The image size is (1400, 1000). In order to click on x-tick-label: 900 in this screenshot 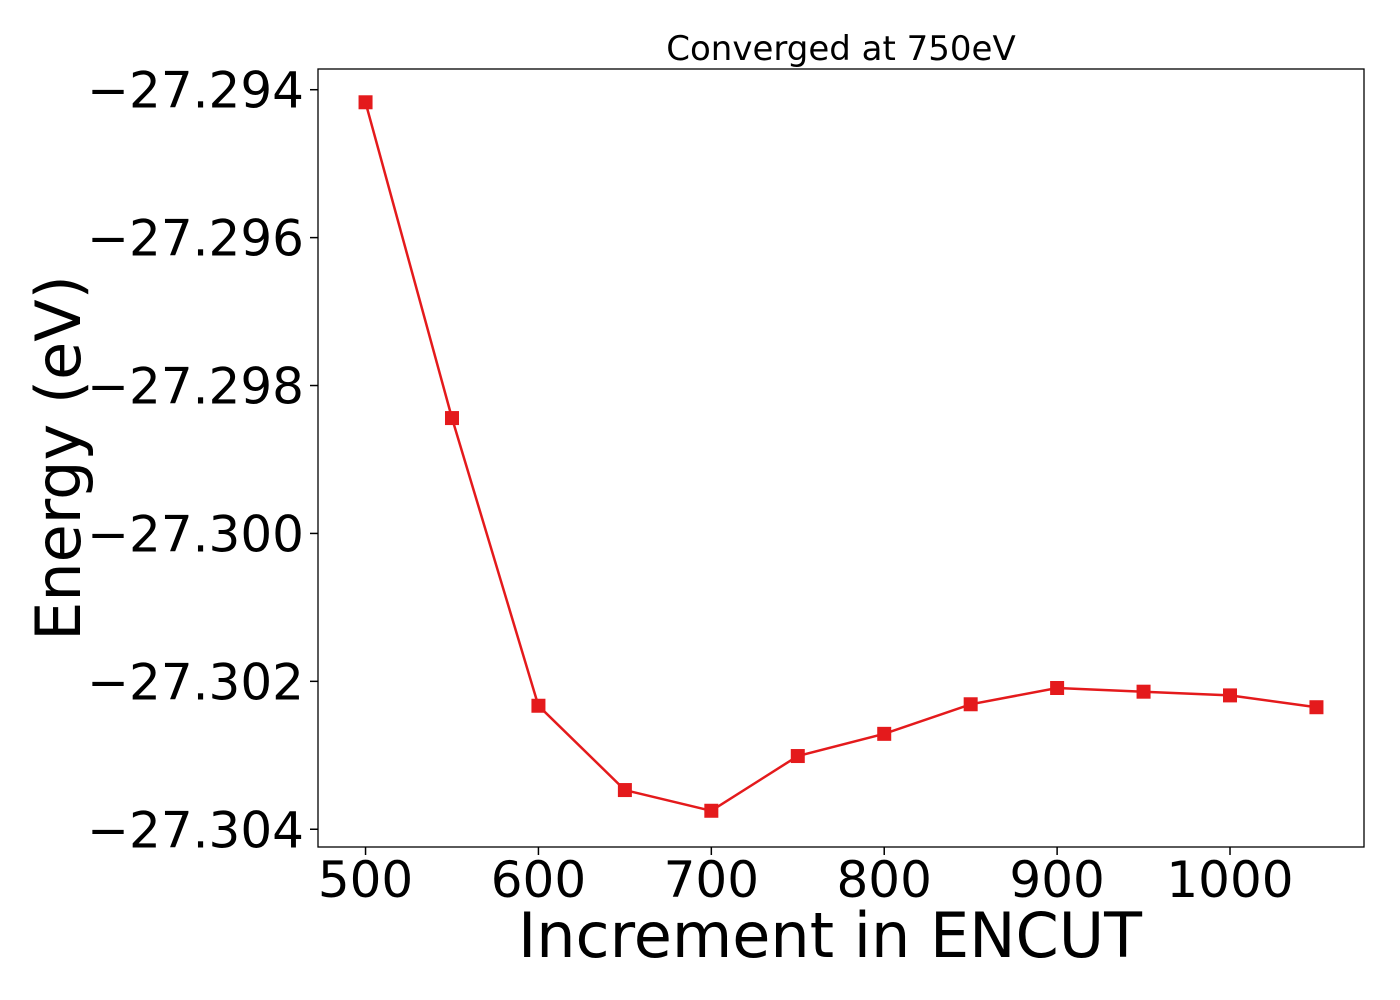, I will do `click(1056, 880)`.